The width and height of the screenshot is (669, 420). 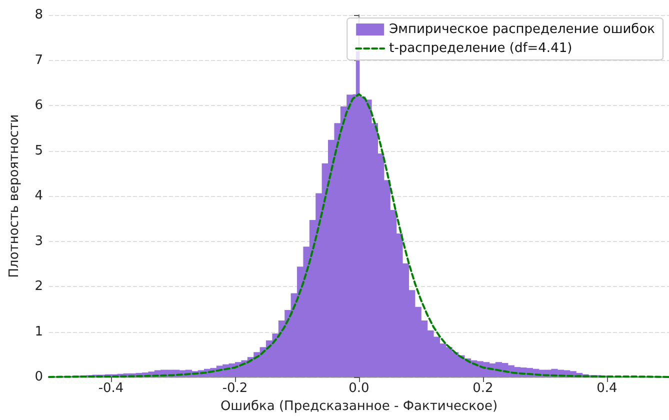 I want to click on y-tick-label: 4, so click(x=38, y=196).